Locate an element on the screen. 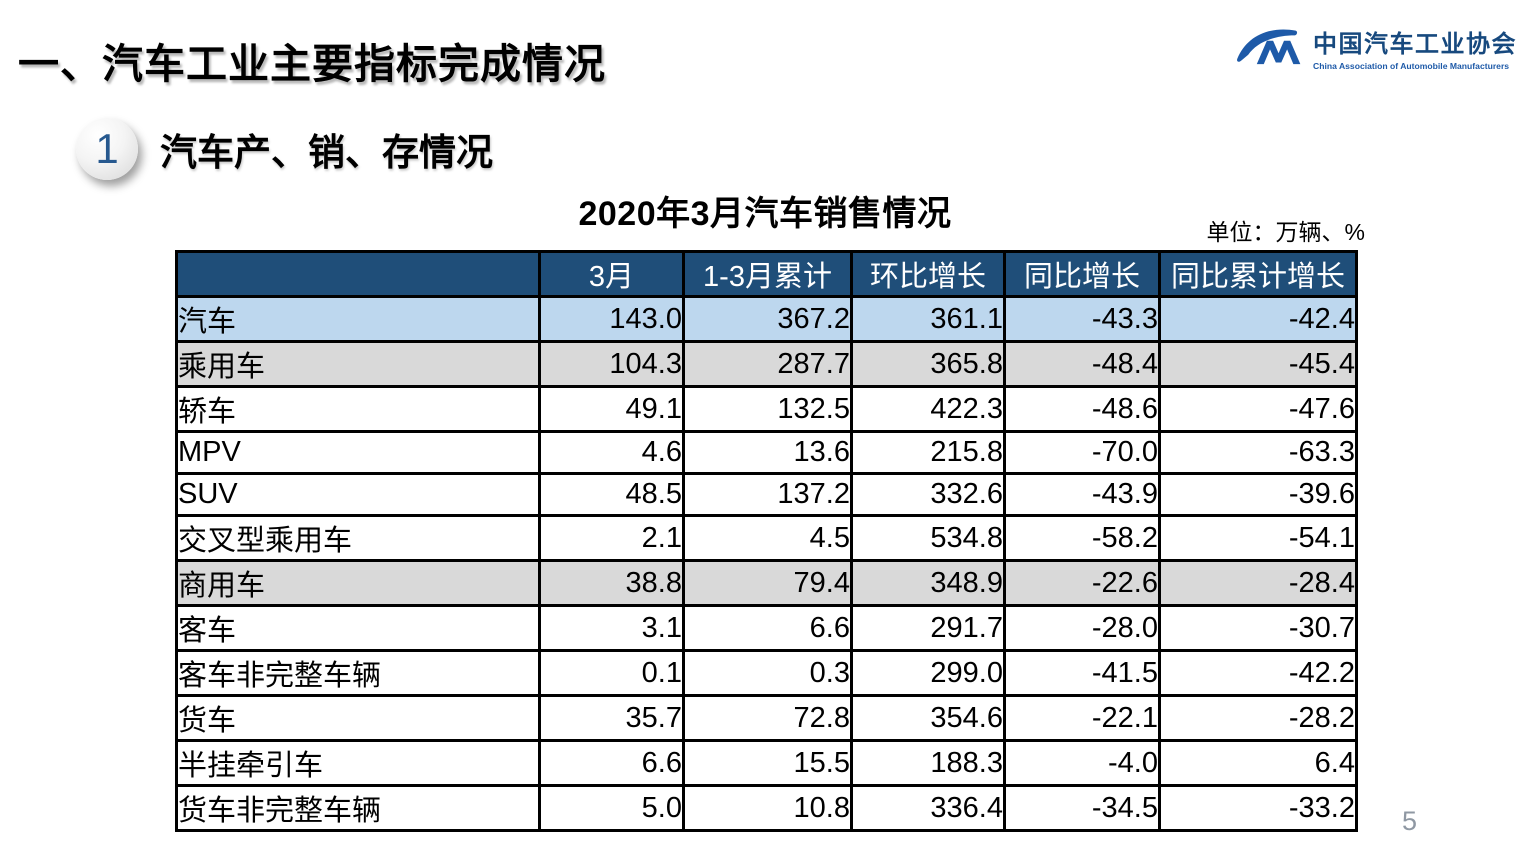  table-row: 货车非完整车辆 5.0 10.8 336.4 -34.5 -33.2 is located at coordinates (766, 808).